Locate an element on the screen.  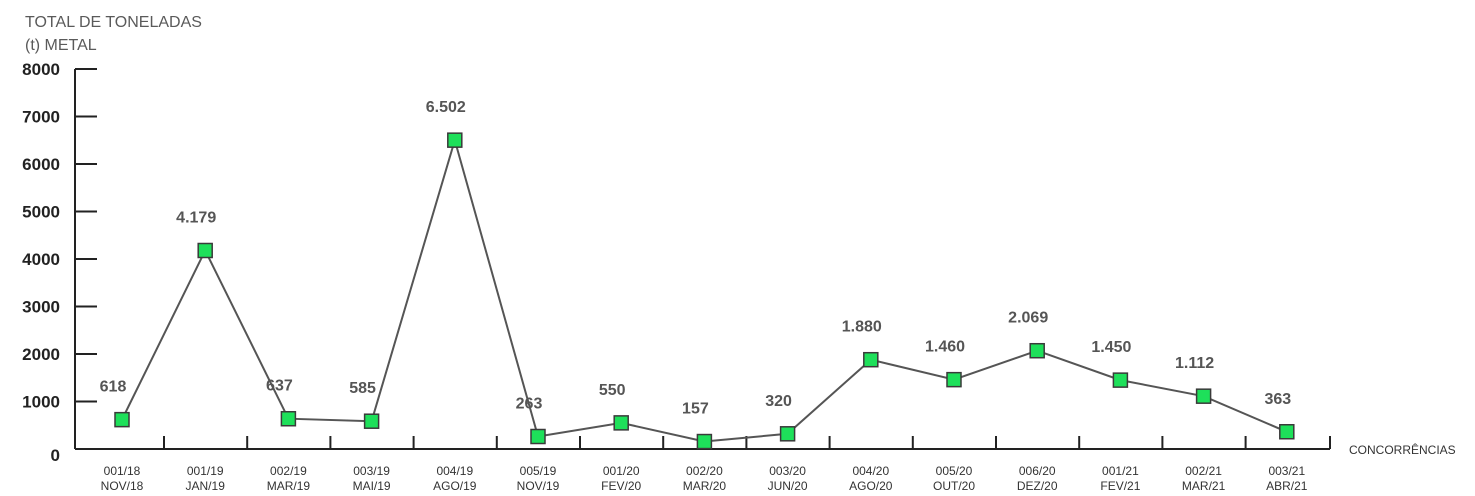
x-tick-label: 001/20 is located at coordinates (621, 471).